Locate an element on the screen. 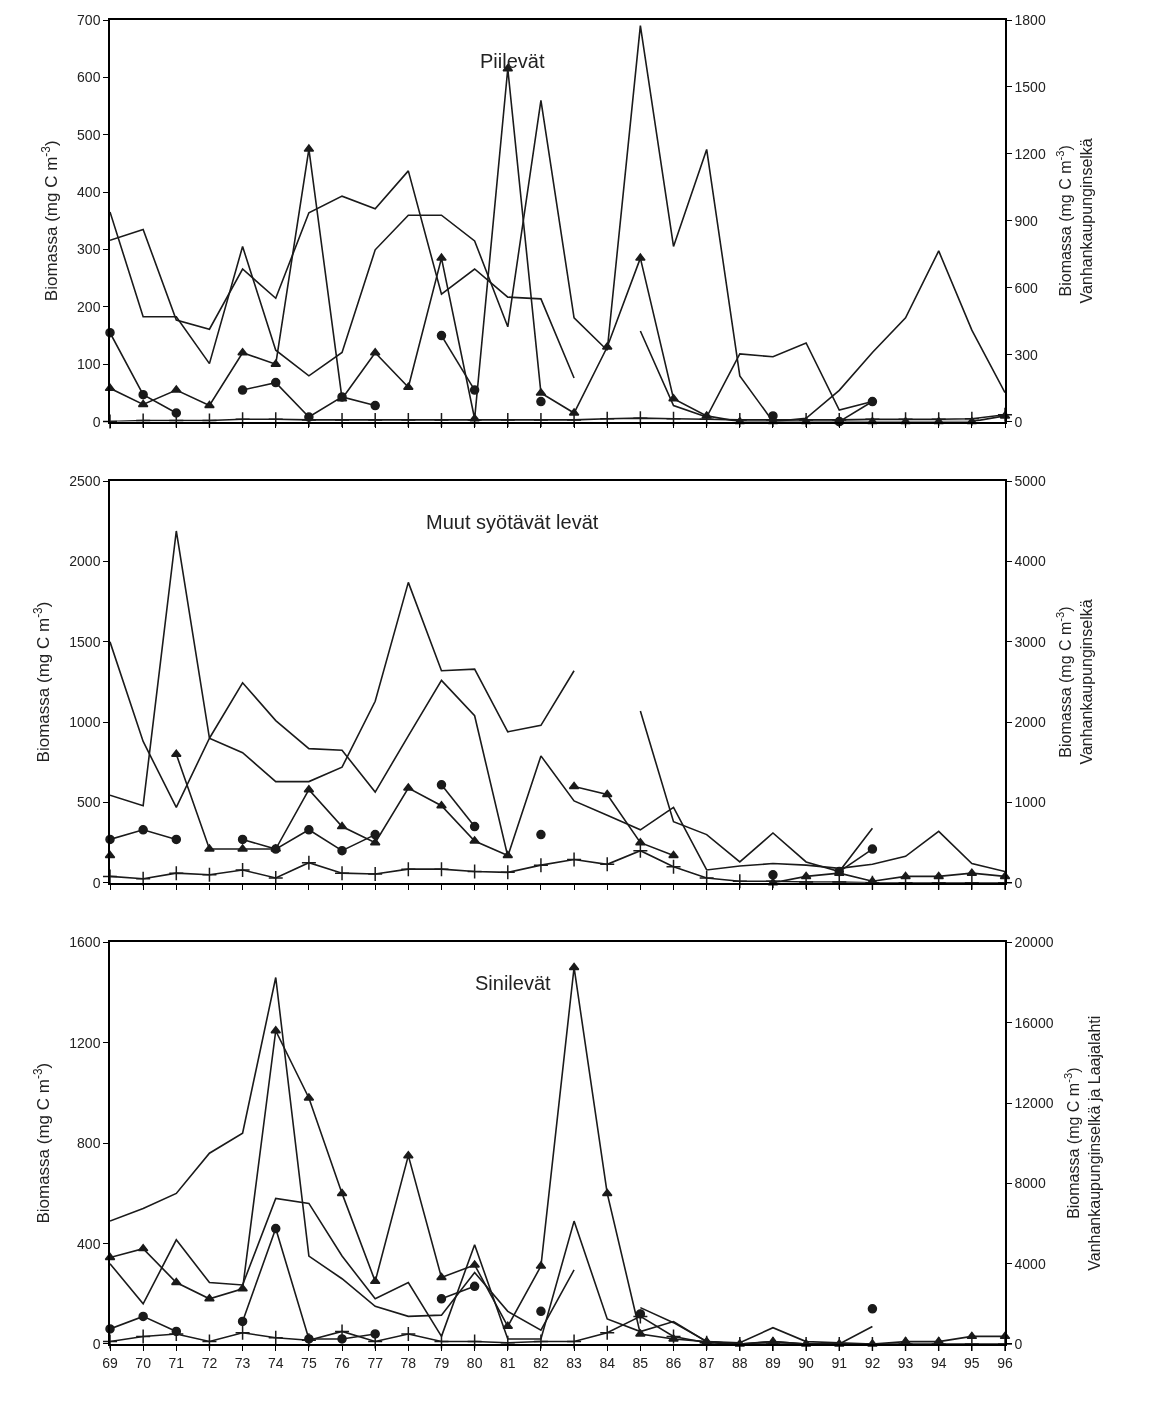 This screenshot has height=1408, width=1152. y2-tick-label: 600 is located at coordinates (1026, 287).